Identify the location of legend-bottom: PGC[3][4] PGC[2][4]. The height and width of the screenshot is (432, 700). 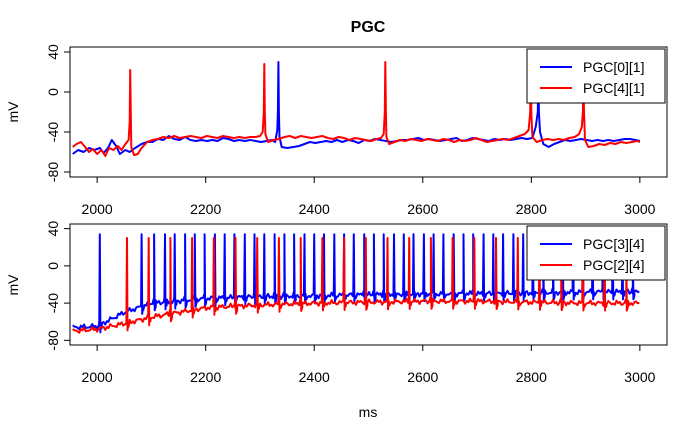
(596, 253).